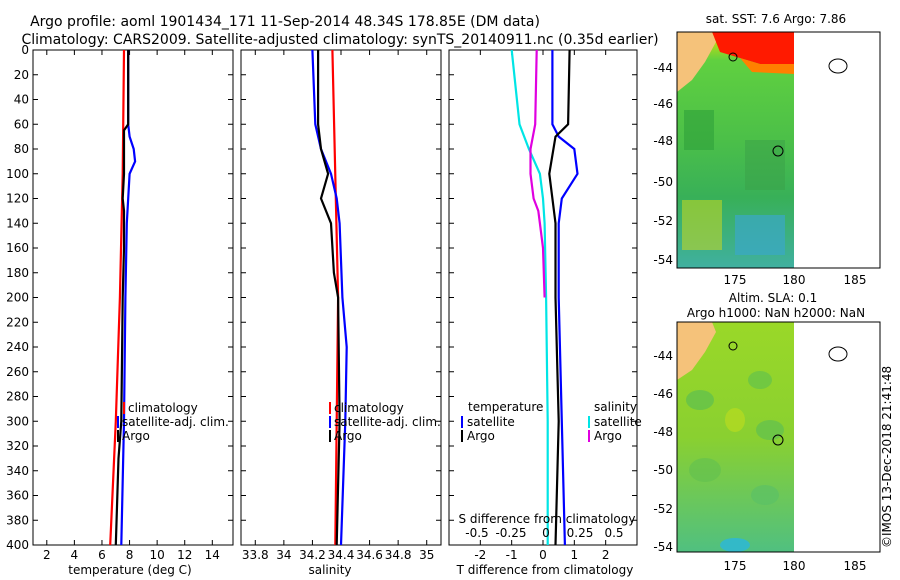 The height and width of the screenshot is (580, 900). I want to click on depth-tick-label: 400, so click(17, 545).